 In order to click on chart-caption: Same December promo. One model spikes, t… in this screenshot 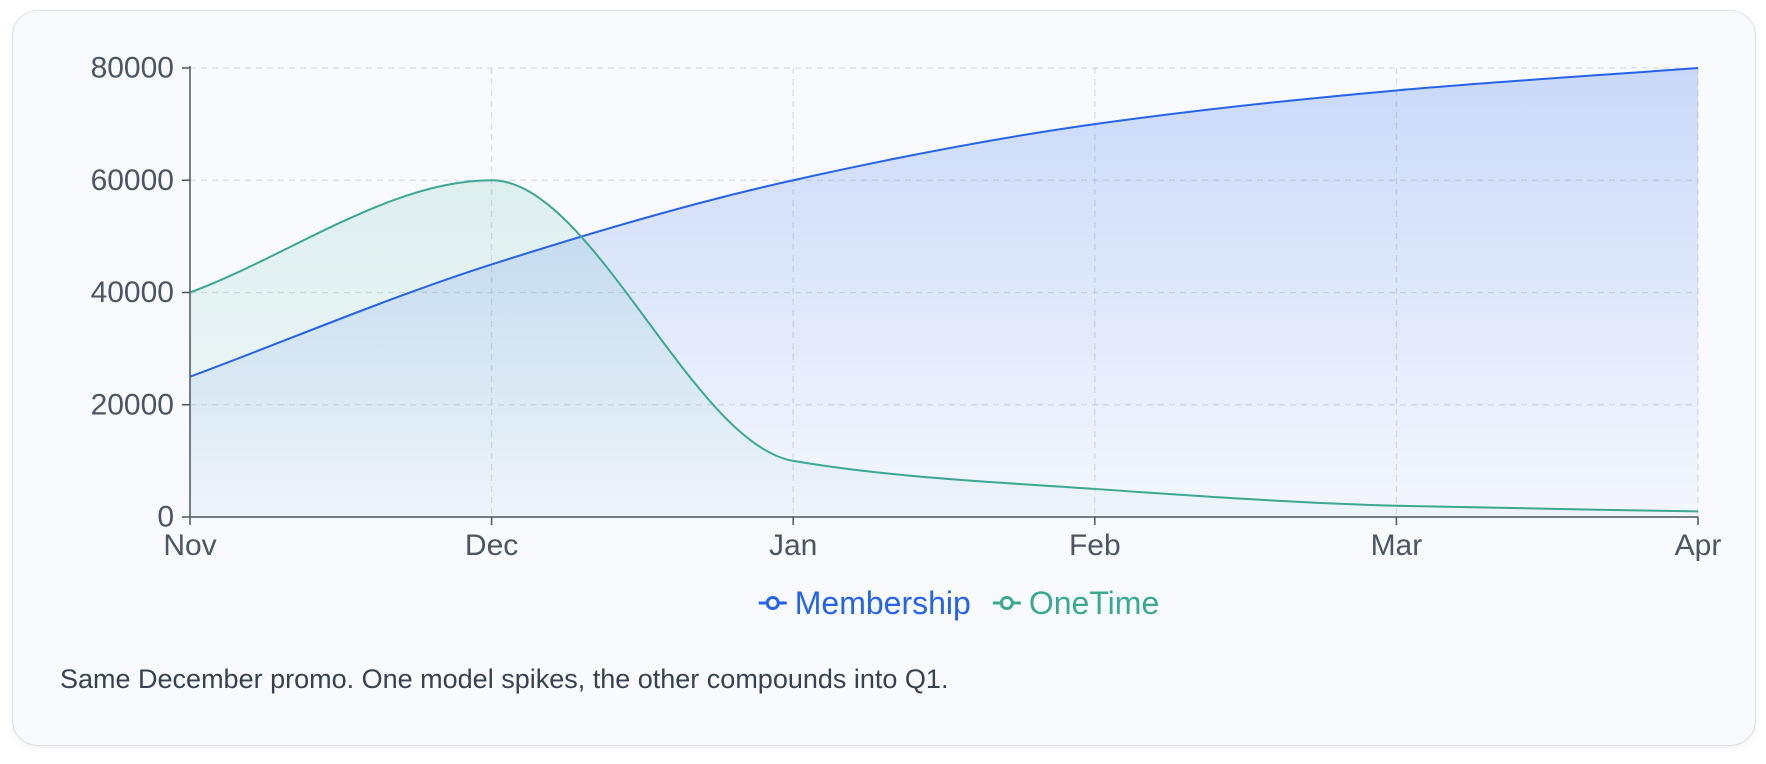, I will do `click(504, 679)`.